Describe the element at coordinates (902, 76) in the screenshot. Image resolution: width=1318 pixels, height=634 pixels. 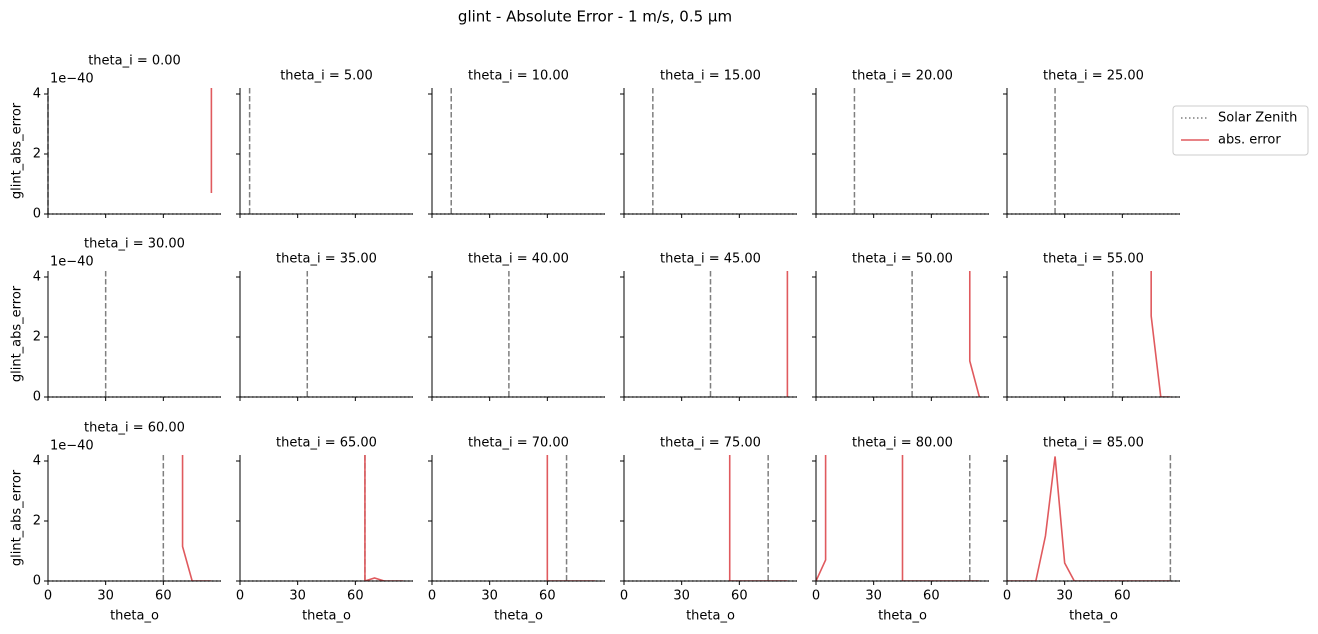
I see `panel-title: theta_i = 20.00` at that location.